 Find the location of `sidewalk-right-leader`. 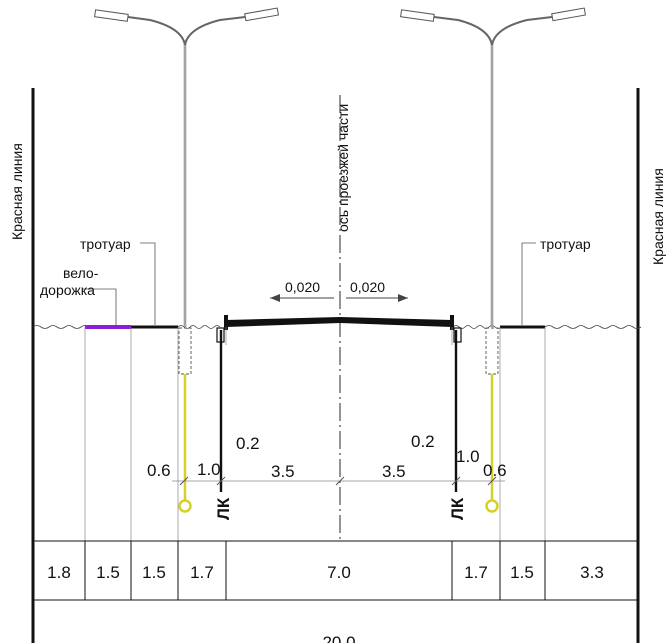

sidewalk-right-leader is located at coordinates (528, 283).